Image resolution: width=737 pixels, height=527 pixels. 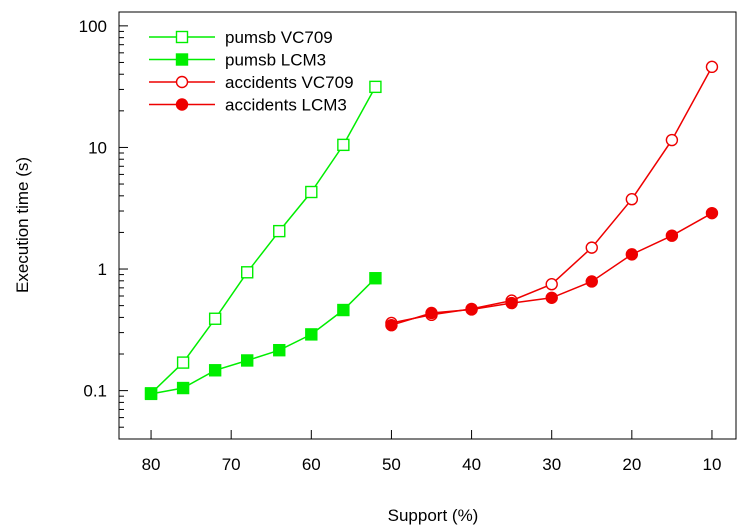 I want to click on legend-label: pumsb VC709, so click(x=279, y=37).